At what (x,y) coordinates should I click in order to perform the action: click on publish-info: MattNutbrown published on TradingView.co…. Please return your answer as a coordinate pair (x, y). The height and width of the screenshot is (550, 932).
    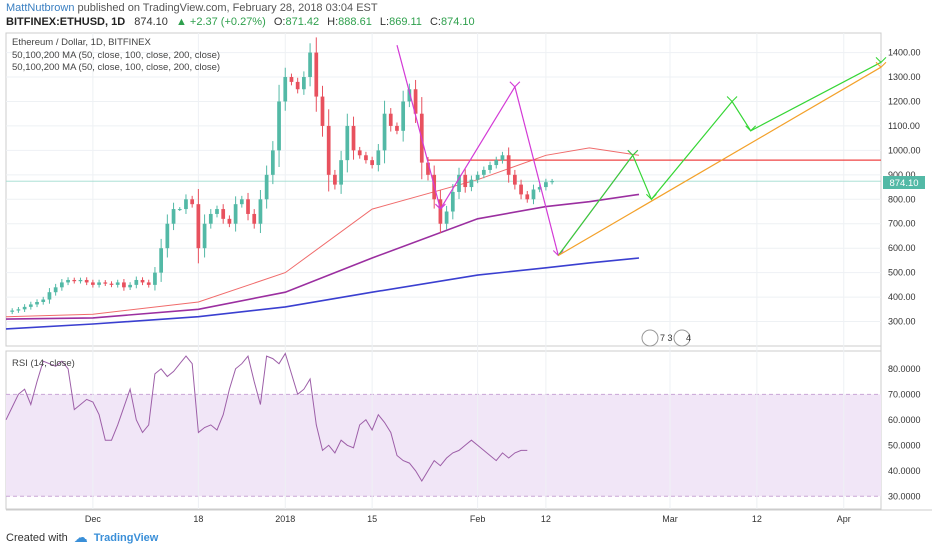
    Looking at the image, I should click on (192, 8).